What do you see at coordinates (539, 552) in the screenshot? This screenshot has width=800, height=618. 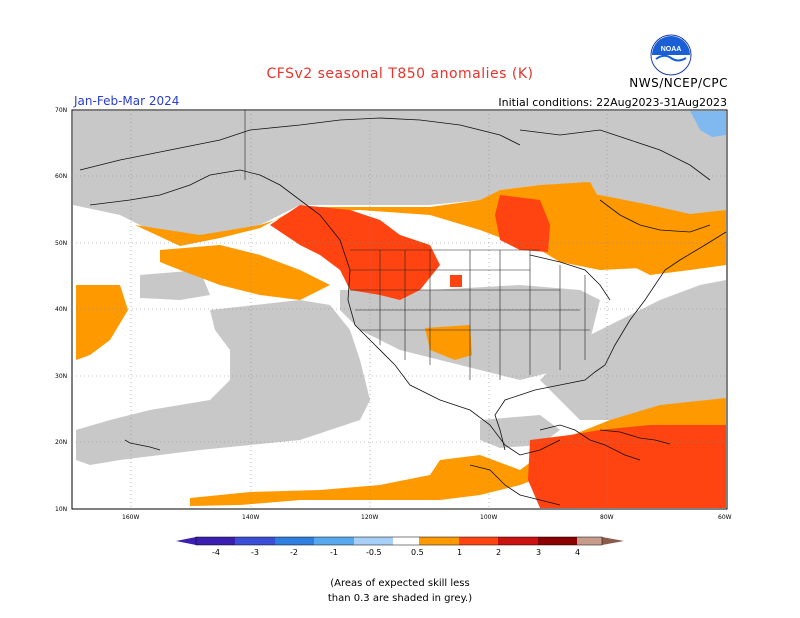 I see `colorbar-label: 3` at bounding box center [539, 552].